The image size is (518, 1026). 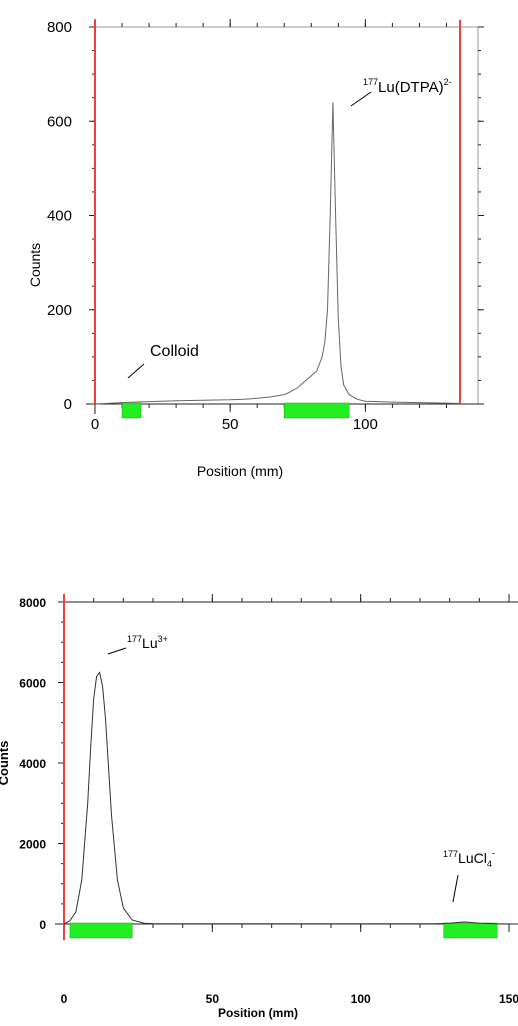 I want to click on y-tick-label: 4000, so click(x=32, y=764).